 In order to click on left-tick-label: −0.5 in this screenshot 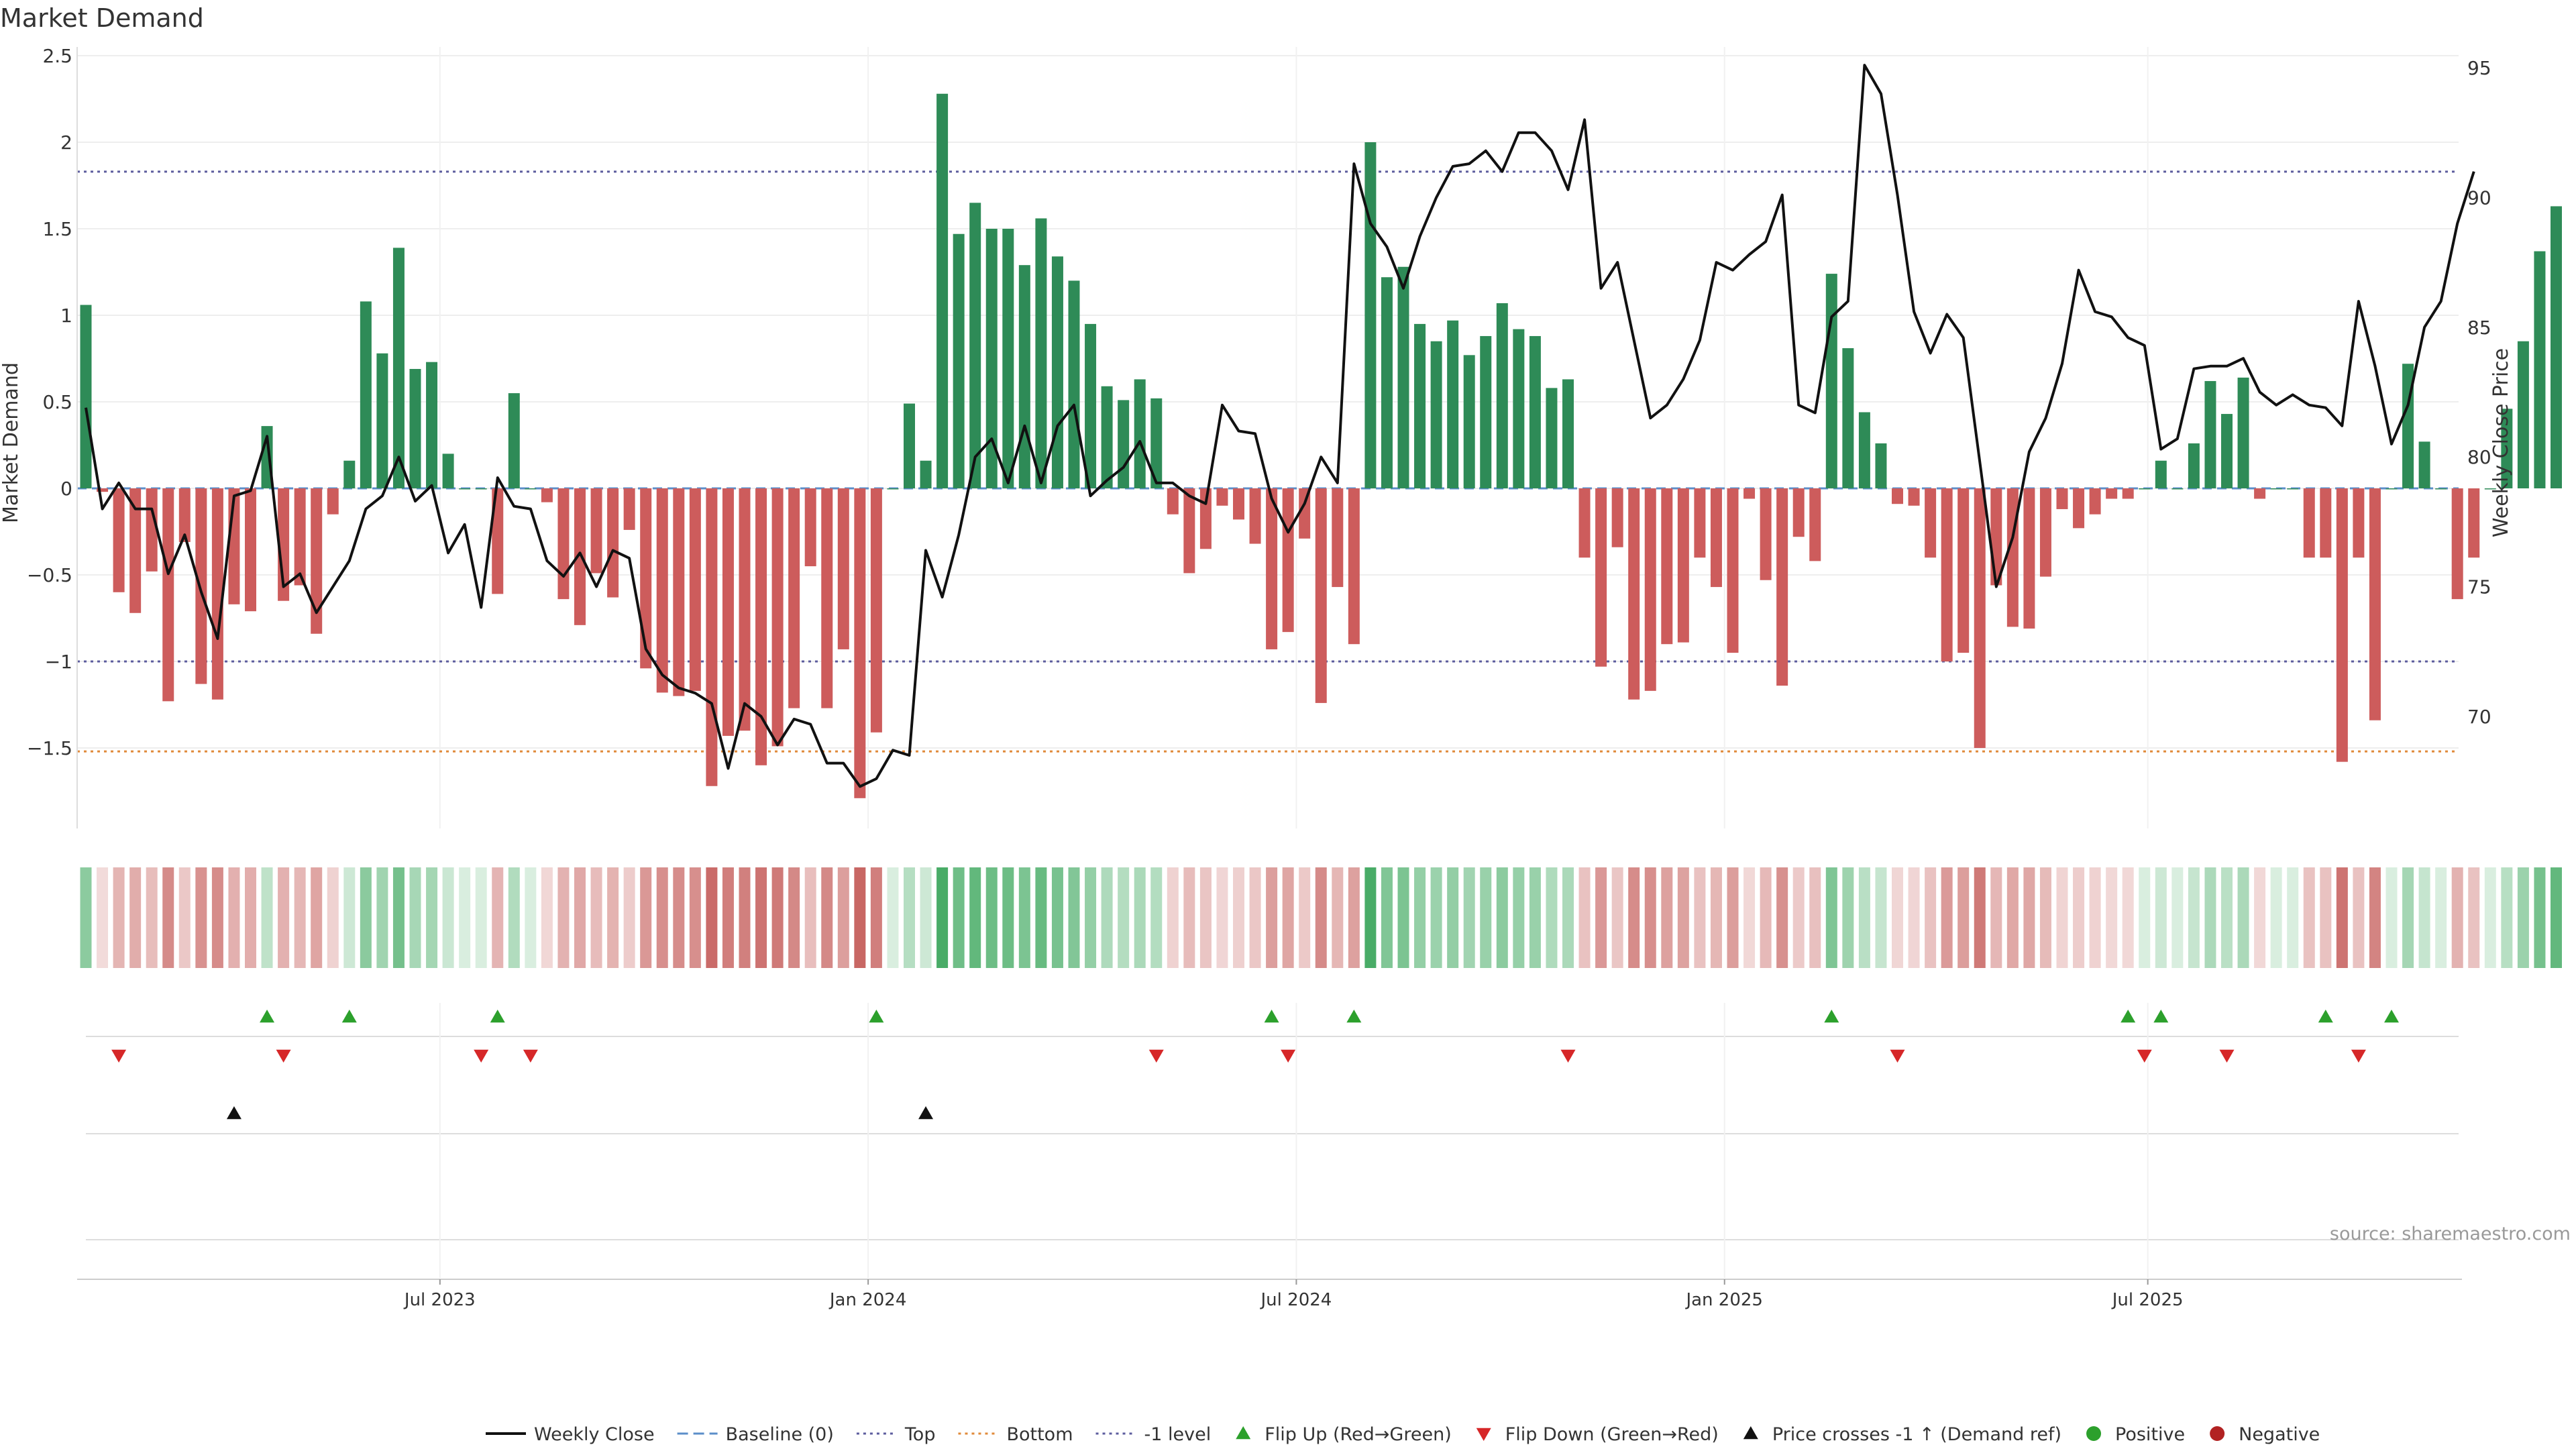, I will do `click(49, 575)`.